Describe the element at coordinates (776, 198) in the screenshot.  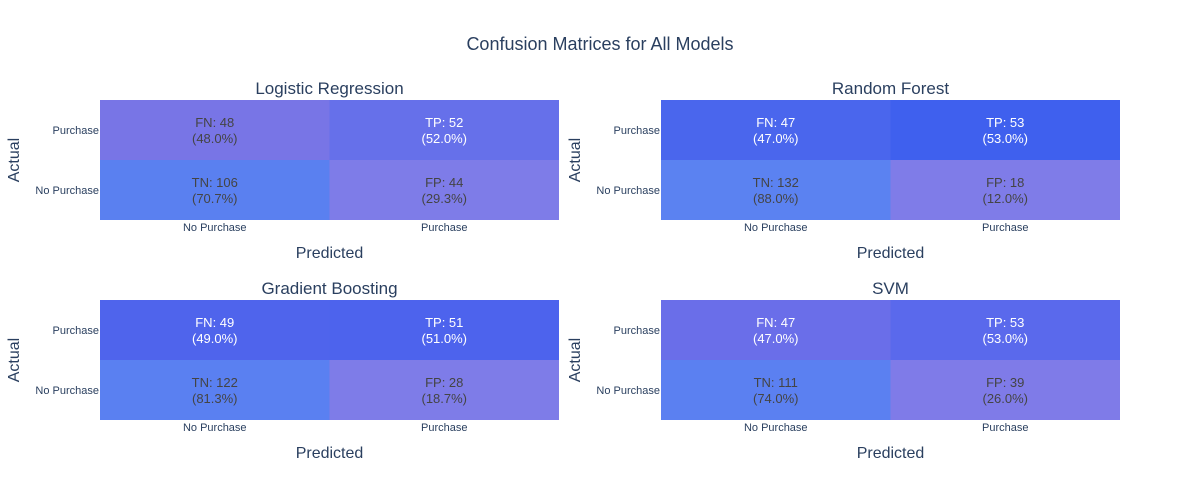
I see `cell-percent-label: (88.0%)` at that location.